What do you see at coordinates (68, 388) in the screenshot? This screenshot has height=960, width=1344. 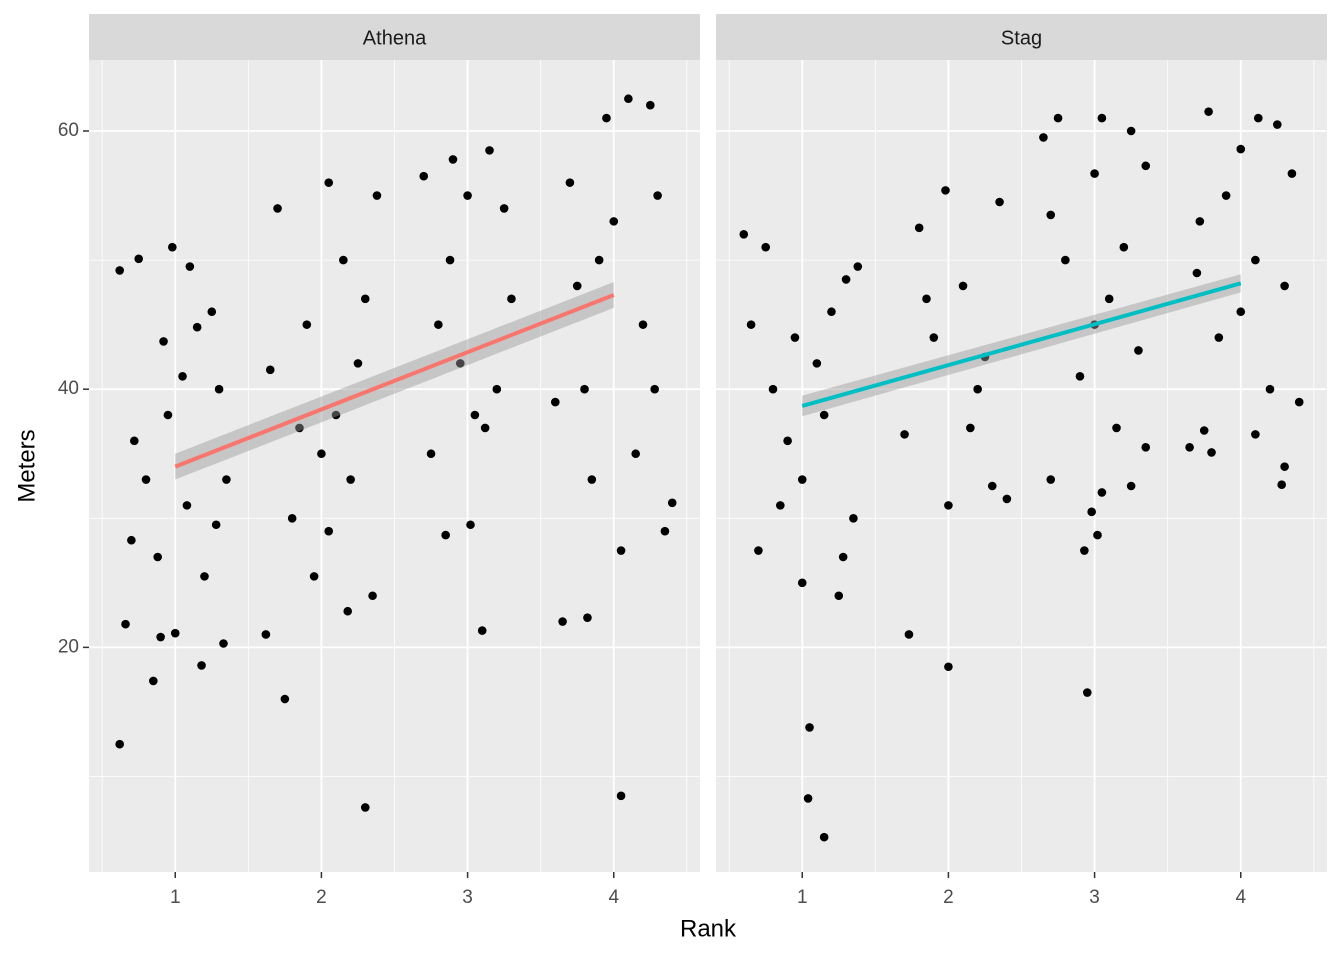 I see `y-tick-label: 40` at bounding box center [68, 388].